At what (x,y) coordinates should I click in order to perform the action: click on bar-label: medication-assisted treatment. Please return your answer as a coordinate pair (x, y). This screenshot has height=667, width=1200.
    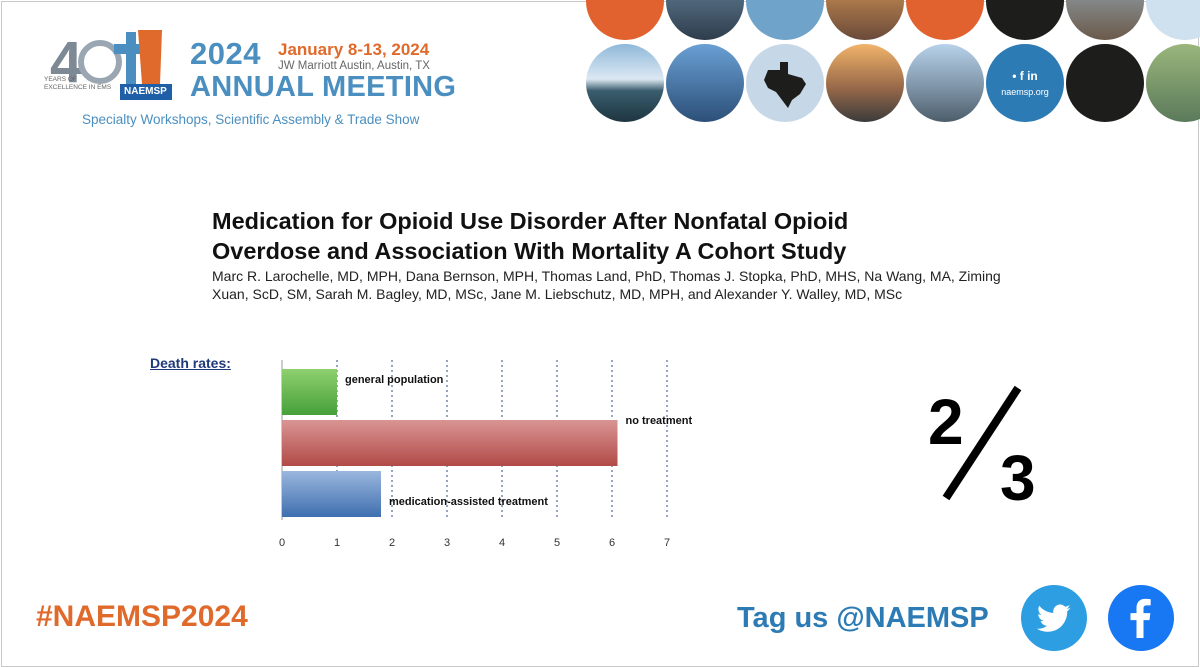
    Looking at the image, I should click on (468, 502).